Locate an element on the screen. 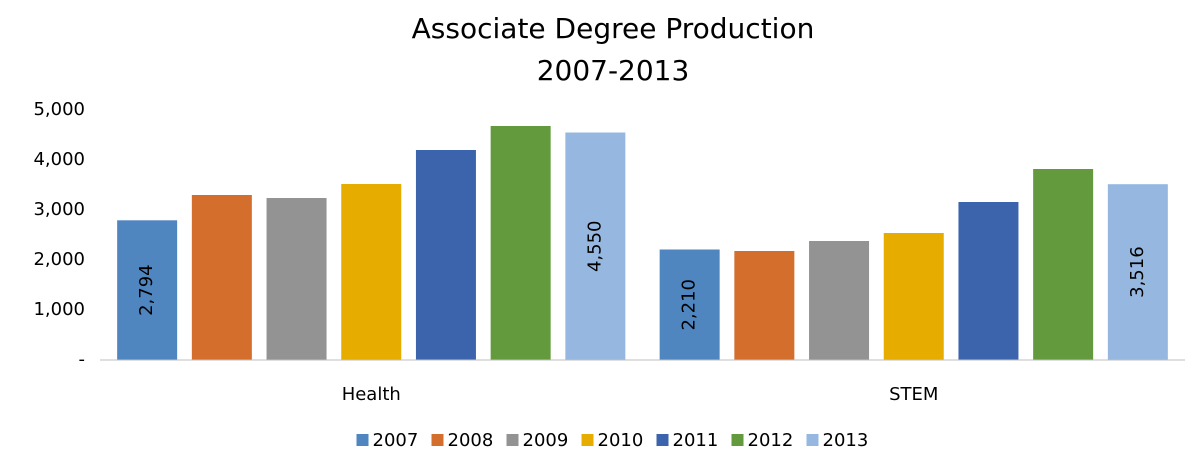  y-tick-label: 5,000 is located at coordinates (59, 109).